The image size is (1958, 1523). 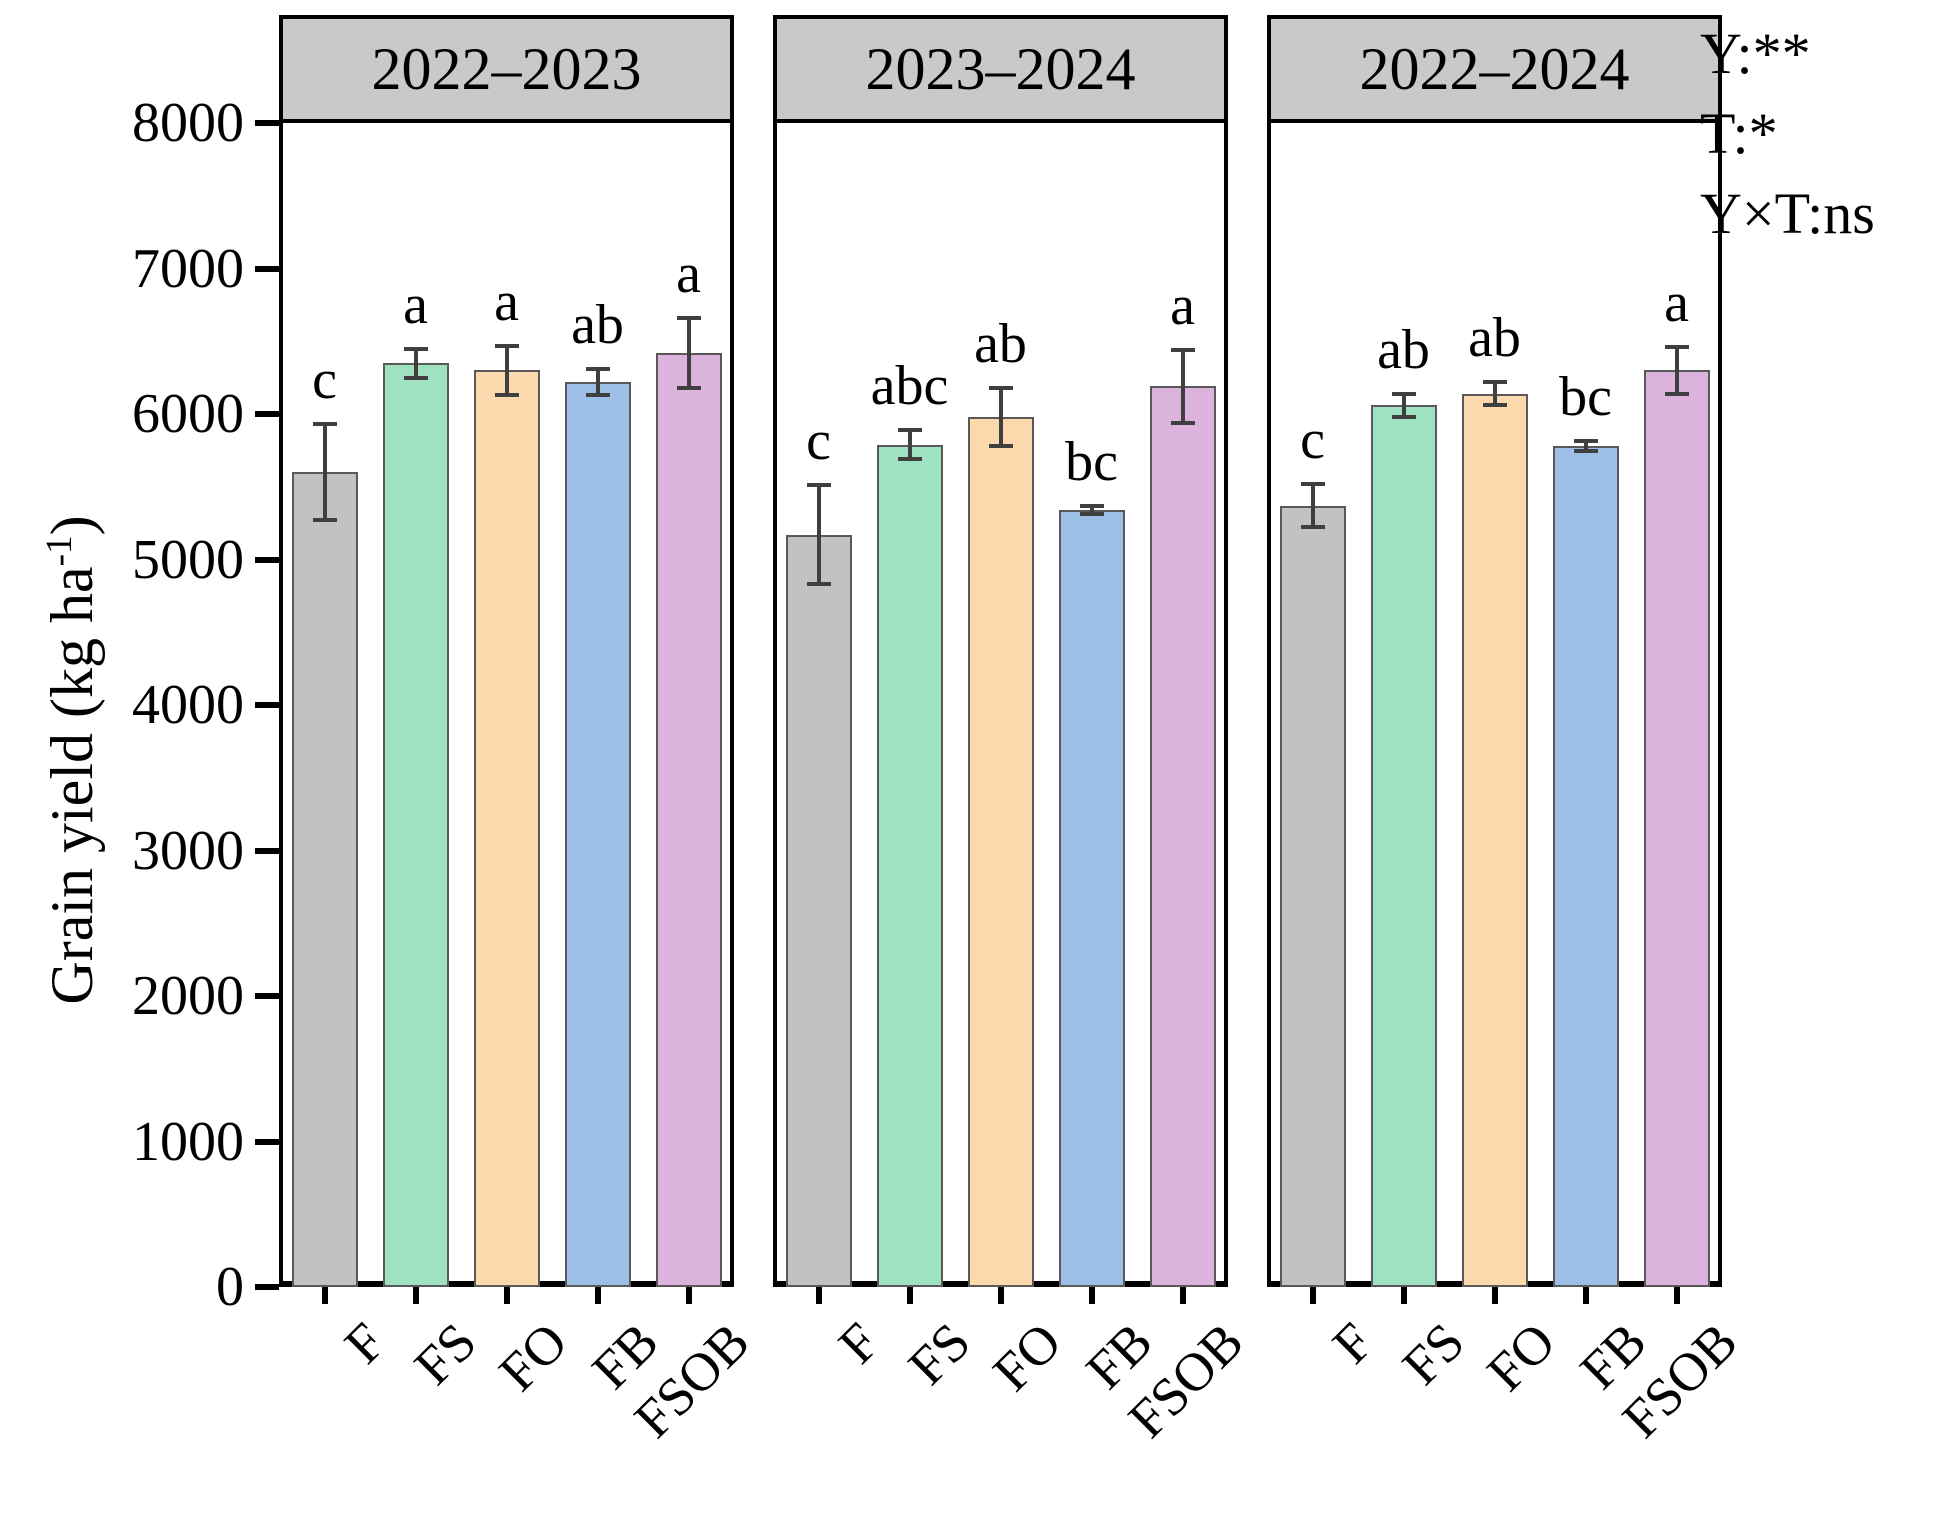 I want to click on y-tick-label: 0, so click(x=230, y=1287).